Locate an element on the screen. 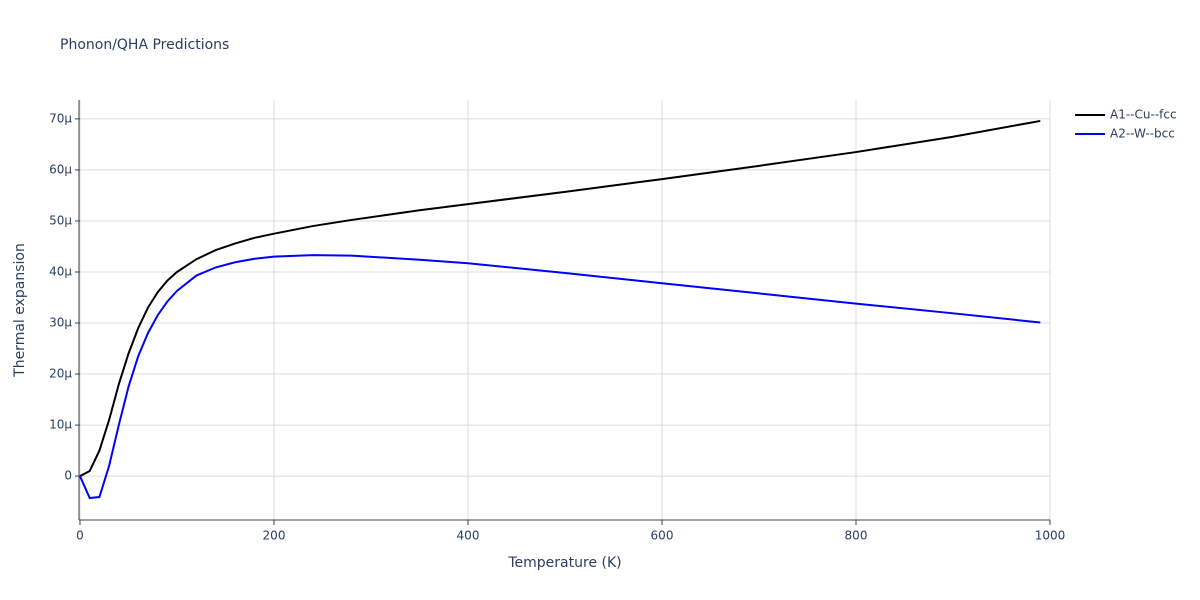  y-tick-label: 70µ is located at coordinates (60, 118).